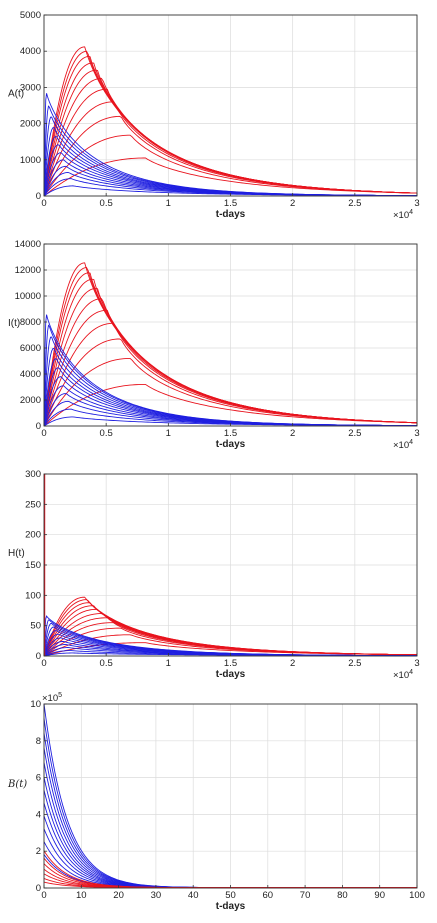 The image size is (437, 923). Describe the element at coordinates (30, 322) in the screenshot. I see `y-tick-label: 8000` at that location.